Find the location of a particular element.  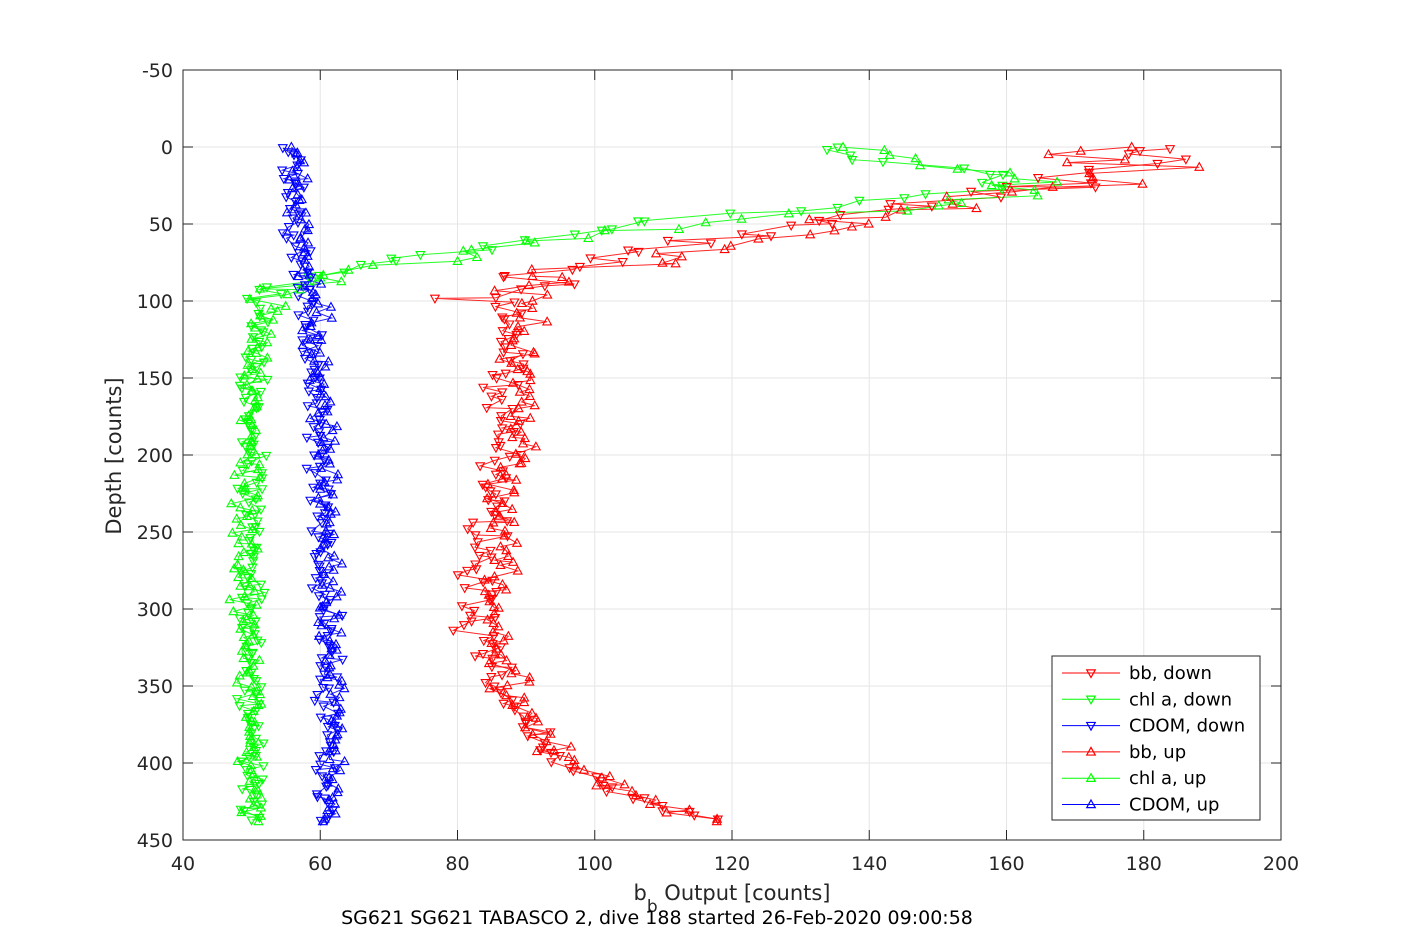

y-tick-label: 100 is located at coordinates (155, 302).